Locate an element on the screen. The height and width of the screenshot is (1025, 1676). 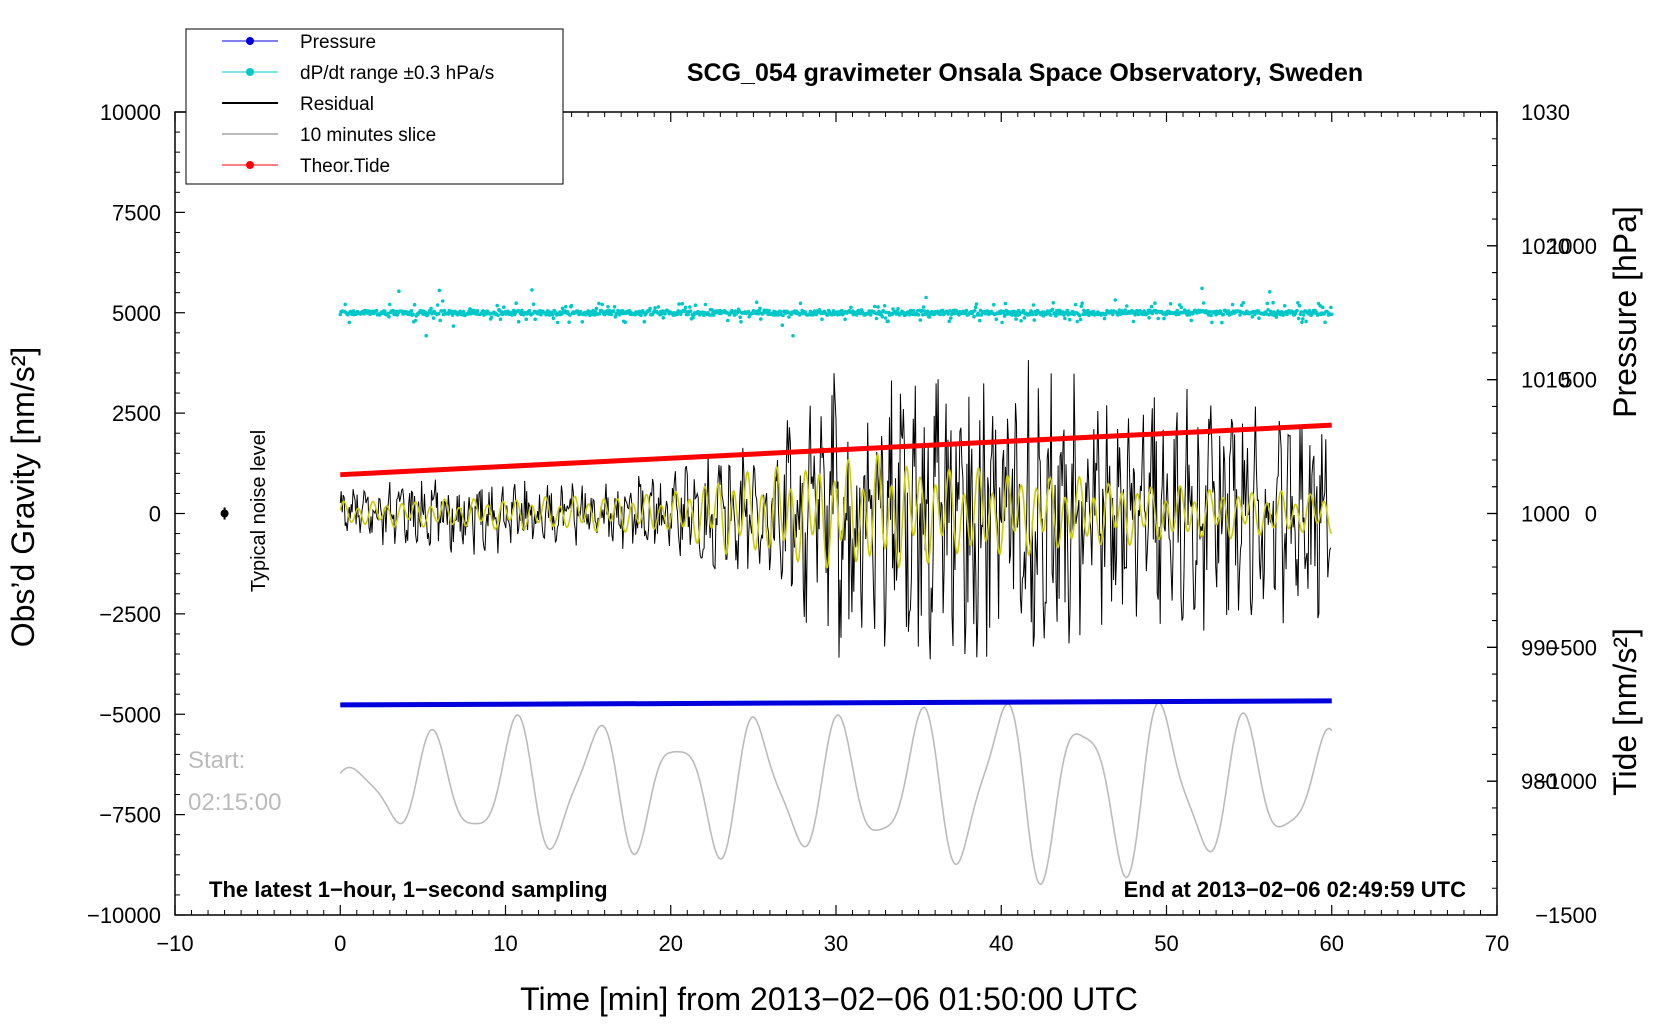
tide-tick-label: −500 is located at coordinates (1572, 647).